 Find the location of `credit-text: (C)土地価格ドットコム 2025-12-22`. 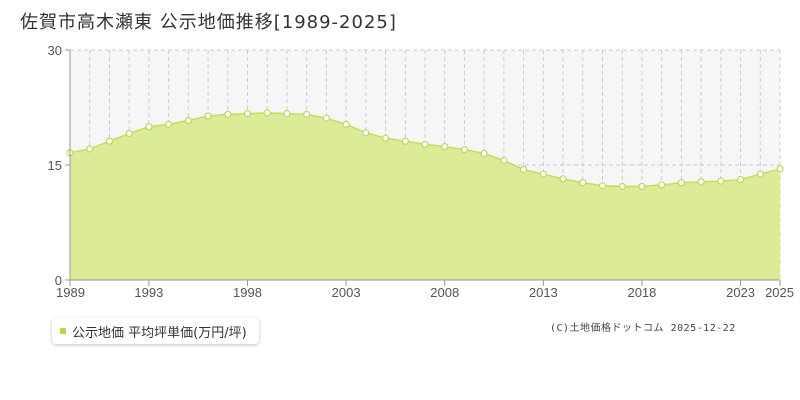

credit-text: (C)土地価格ドットコム 2025-12-22 is located at coordinates (643, 328).